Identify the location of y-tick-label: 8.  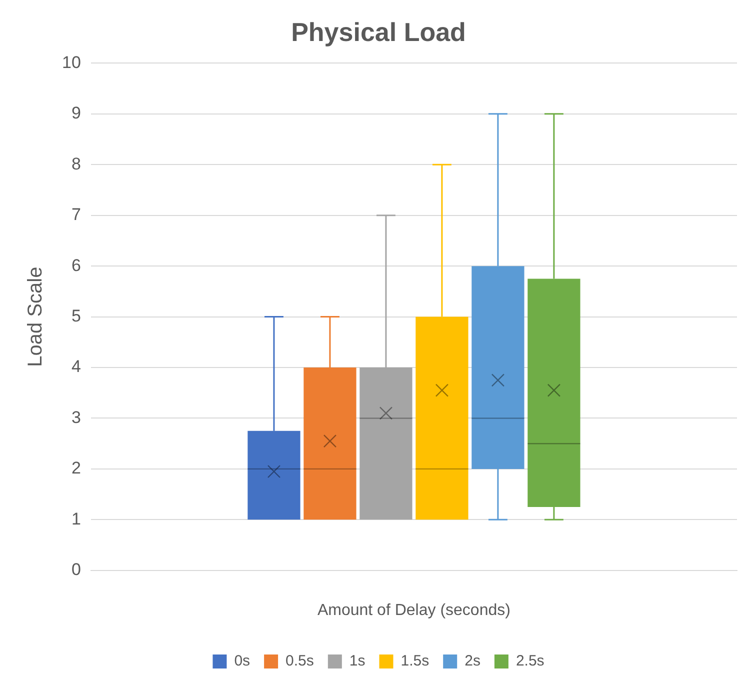
(76, 164).